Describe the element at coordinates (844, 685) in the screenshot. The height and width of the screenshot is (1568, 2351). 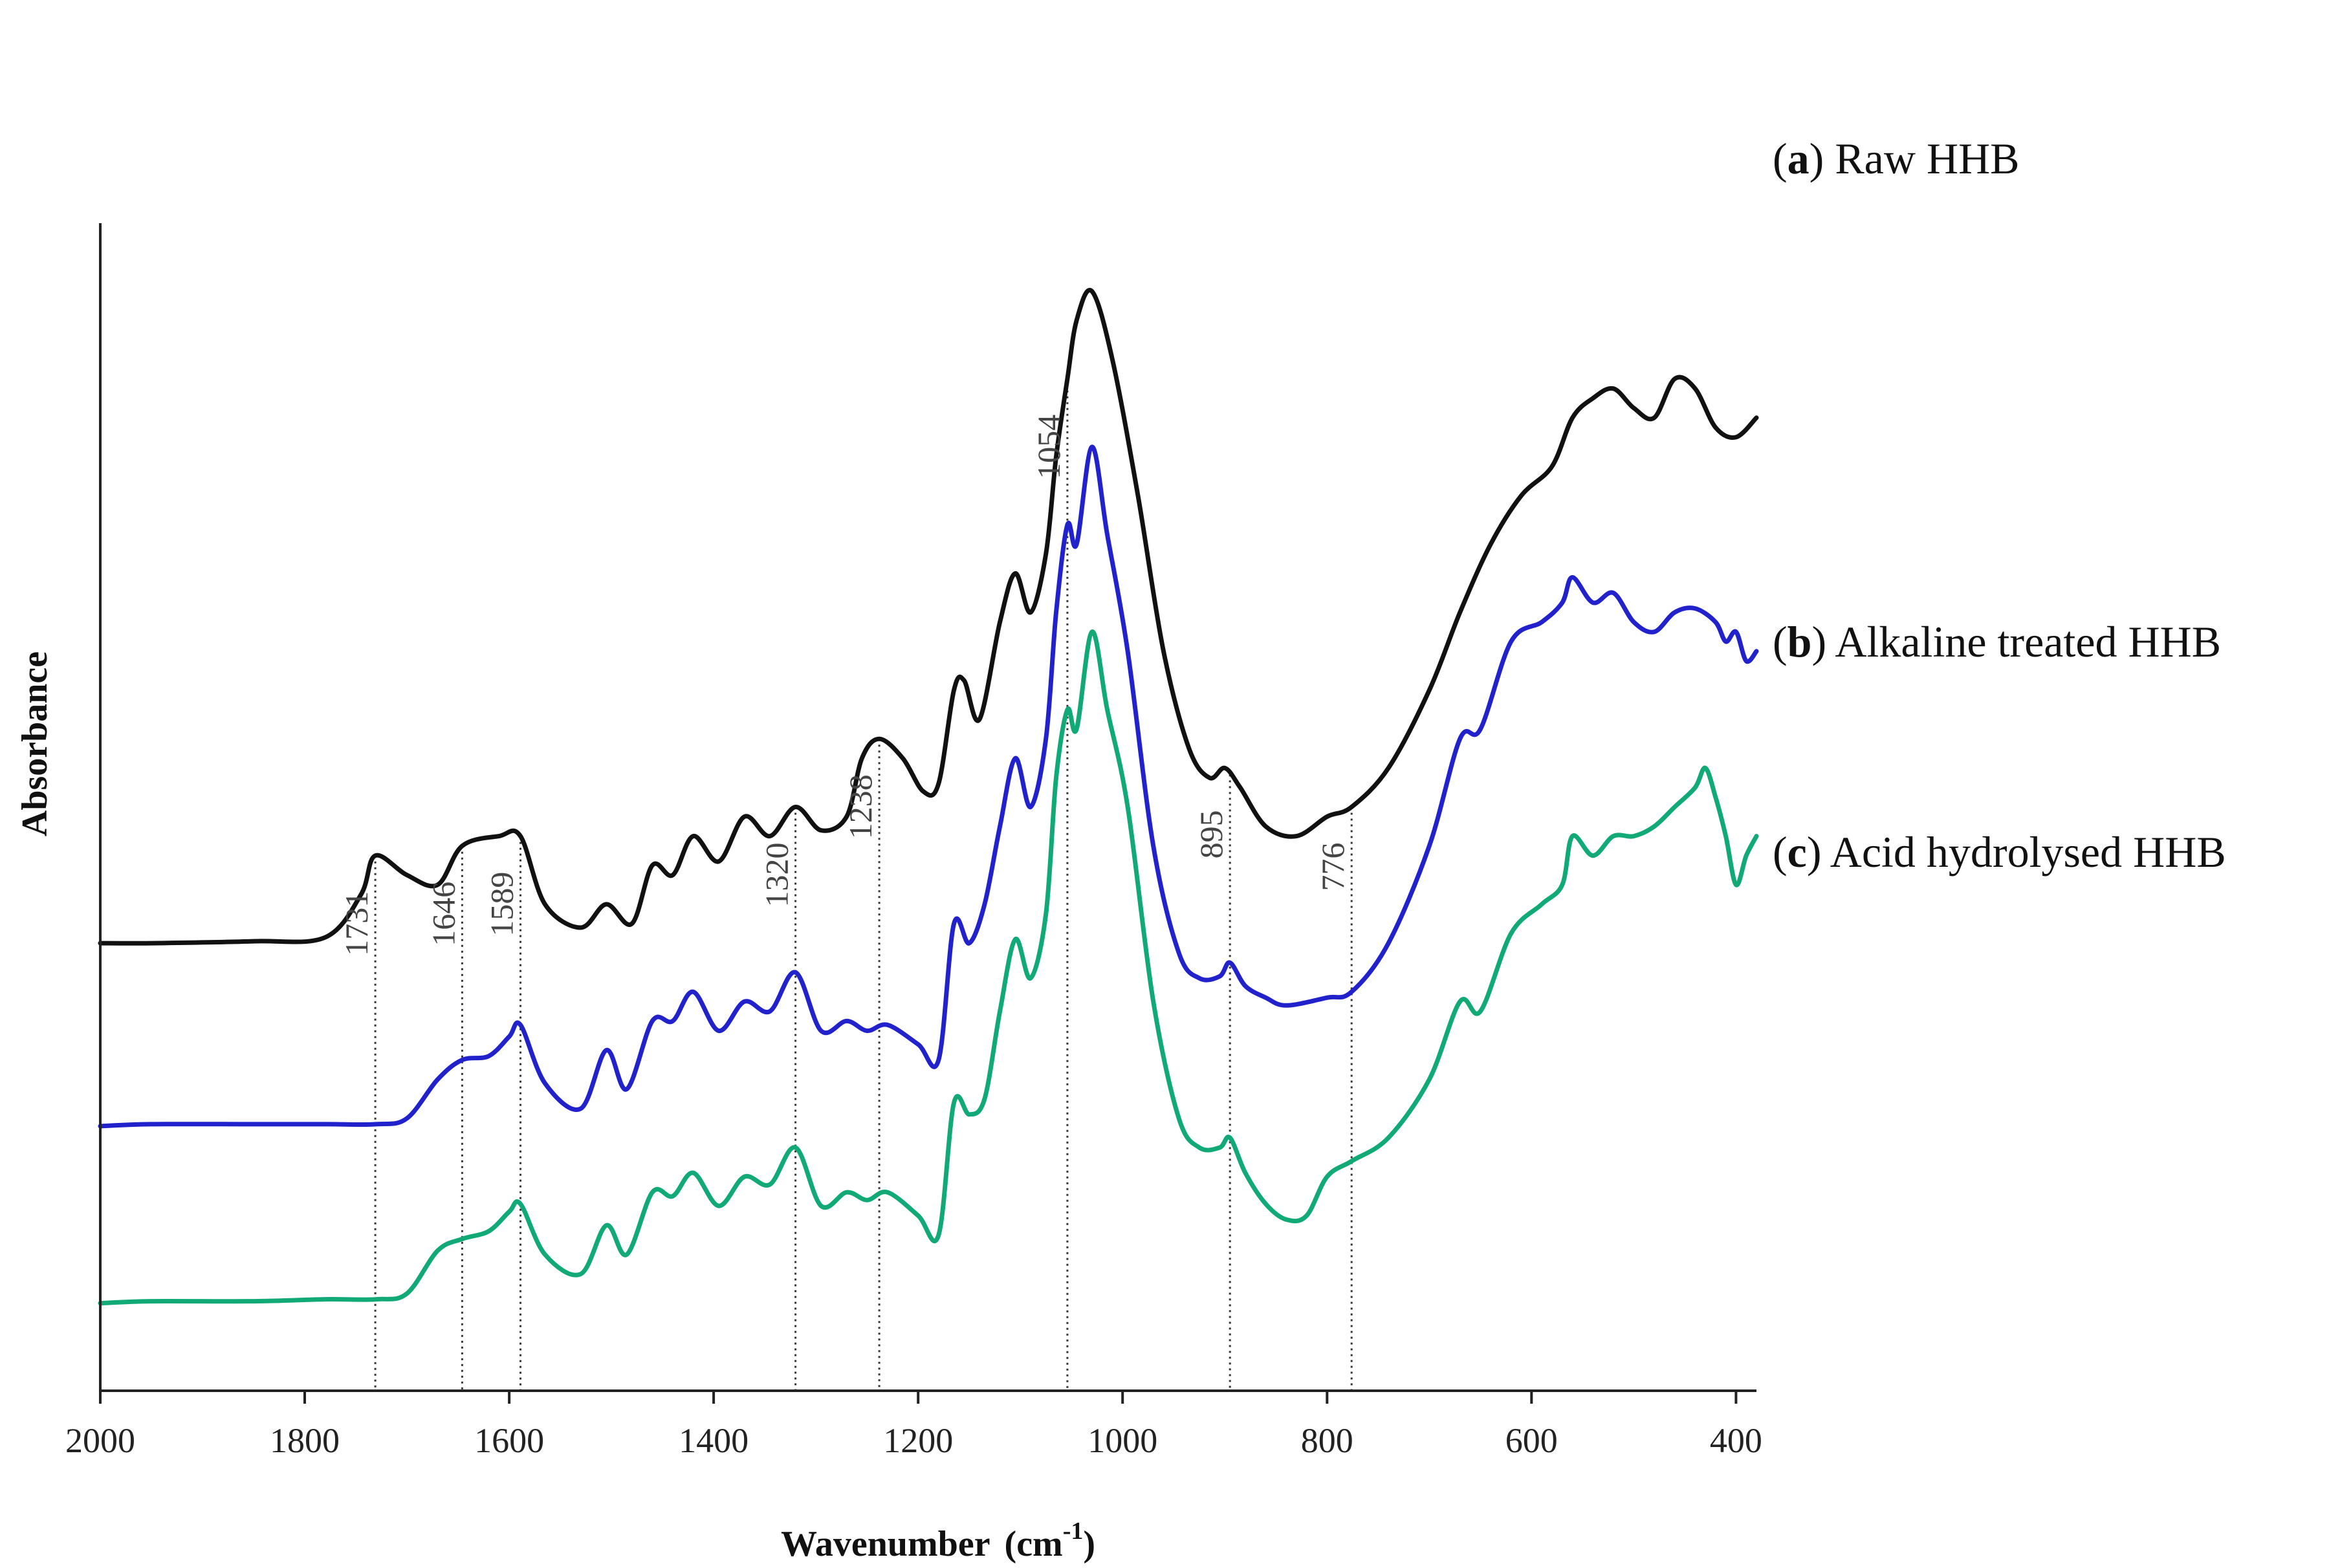
I see `peak-labels: 1731 1646 1589 1320 1238 1054 895 776` at that location.